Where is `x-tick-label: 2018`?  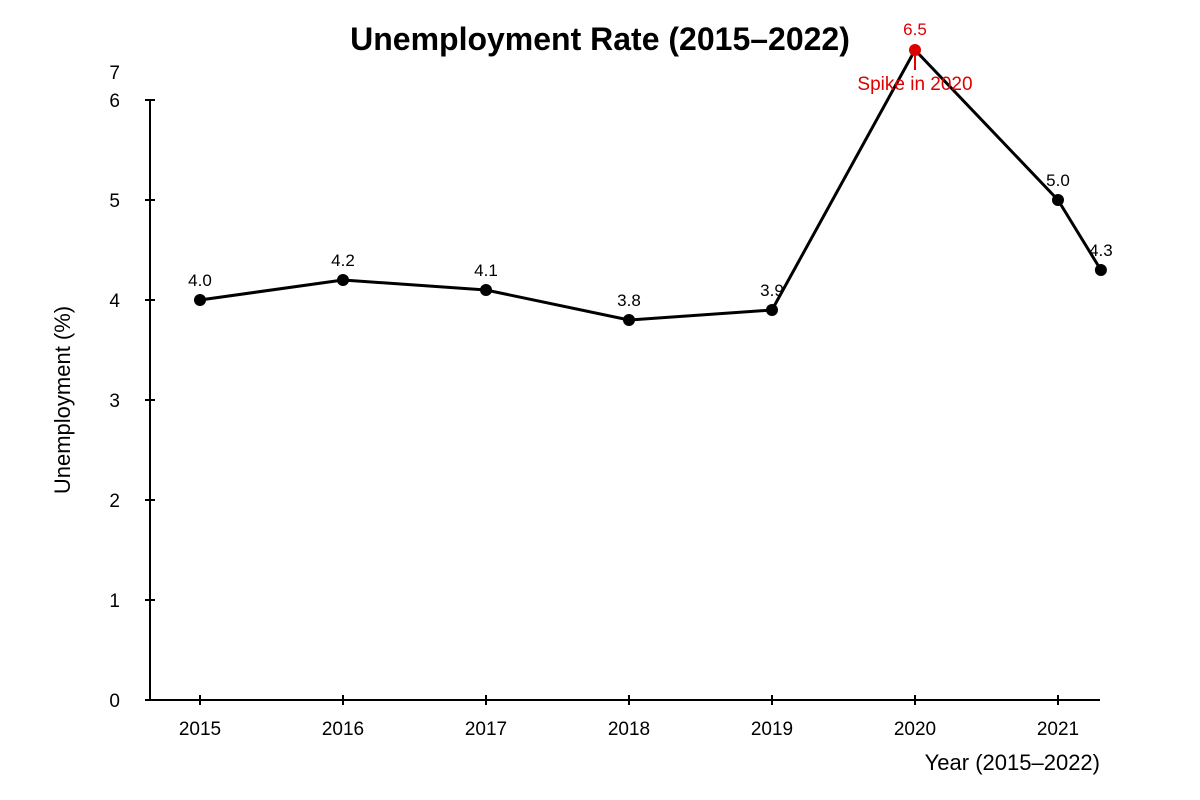 x-tick-label: 2018 is located at coordinates (629, 729).